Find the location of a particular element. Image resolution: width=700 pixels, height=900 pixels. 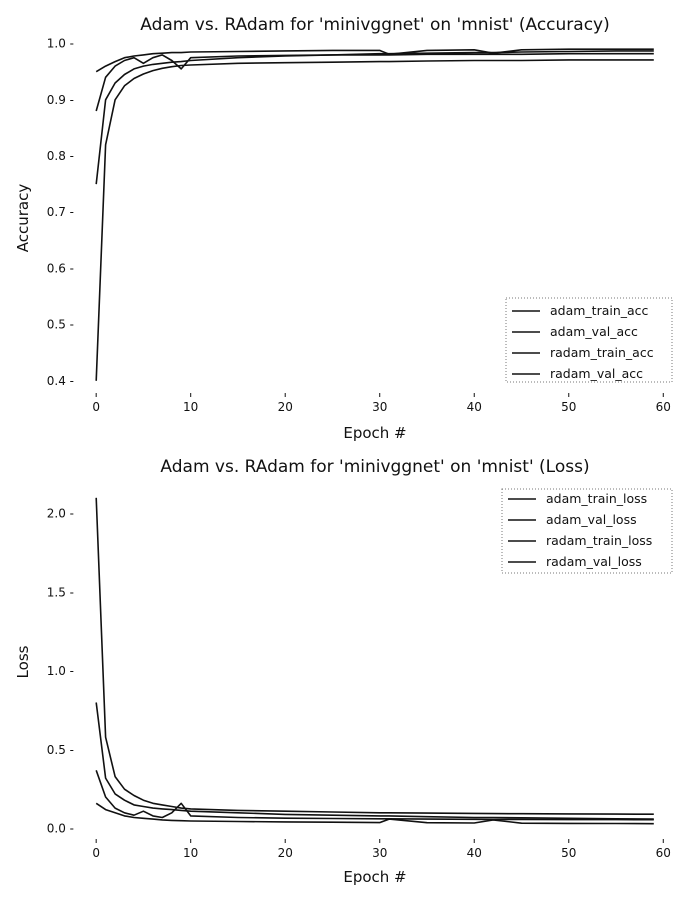

legend-entry-adam-train-loss: adam_train_loss is located at coordinates (577, 498).